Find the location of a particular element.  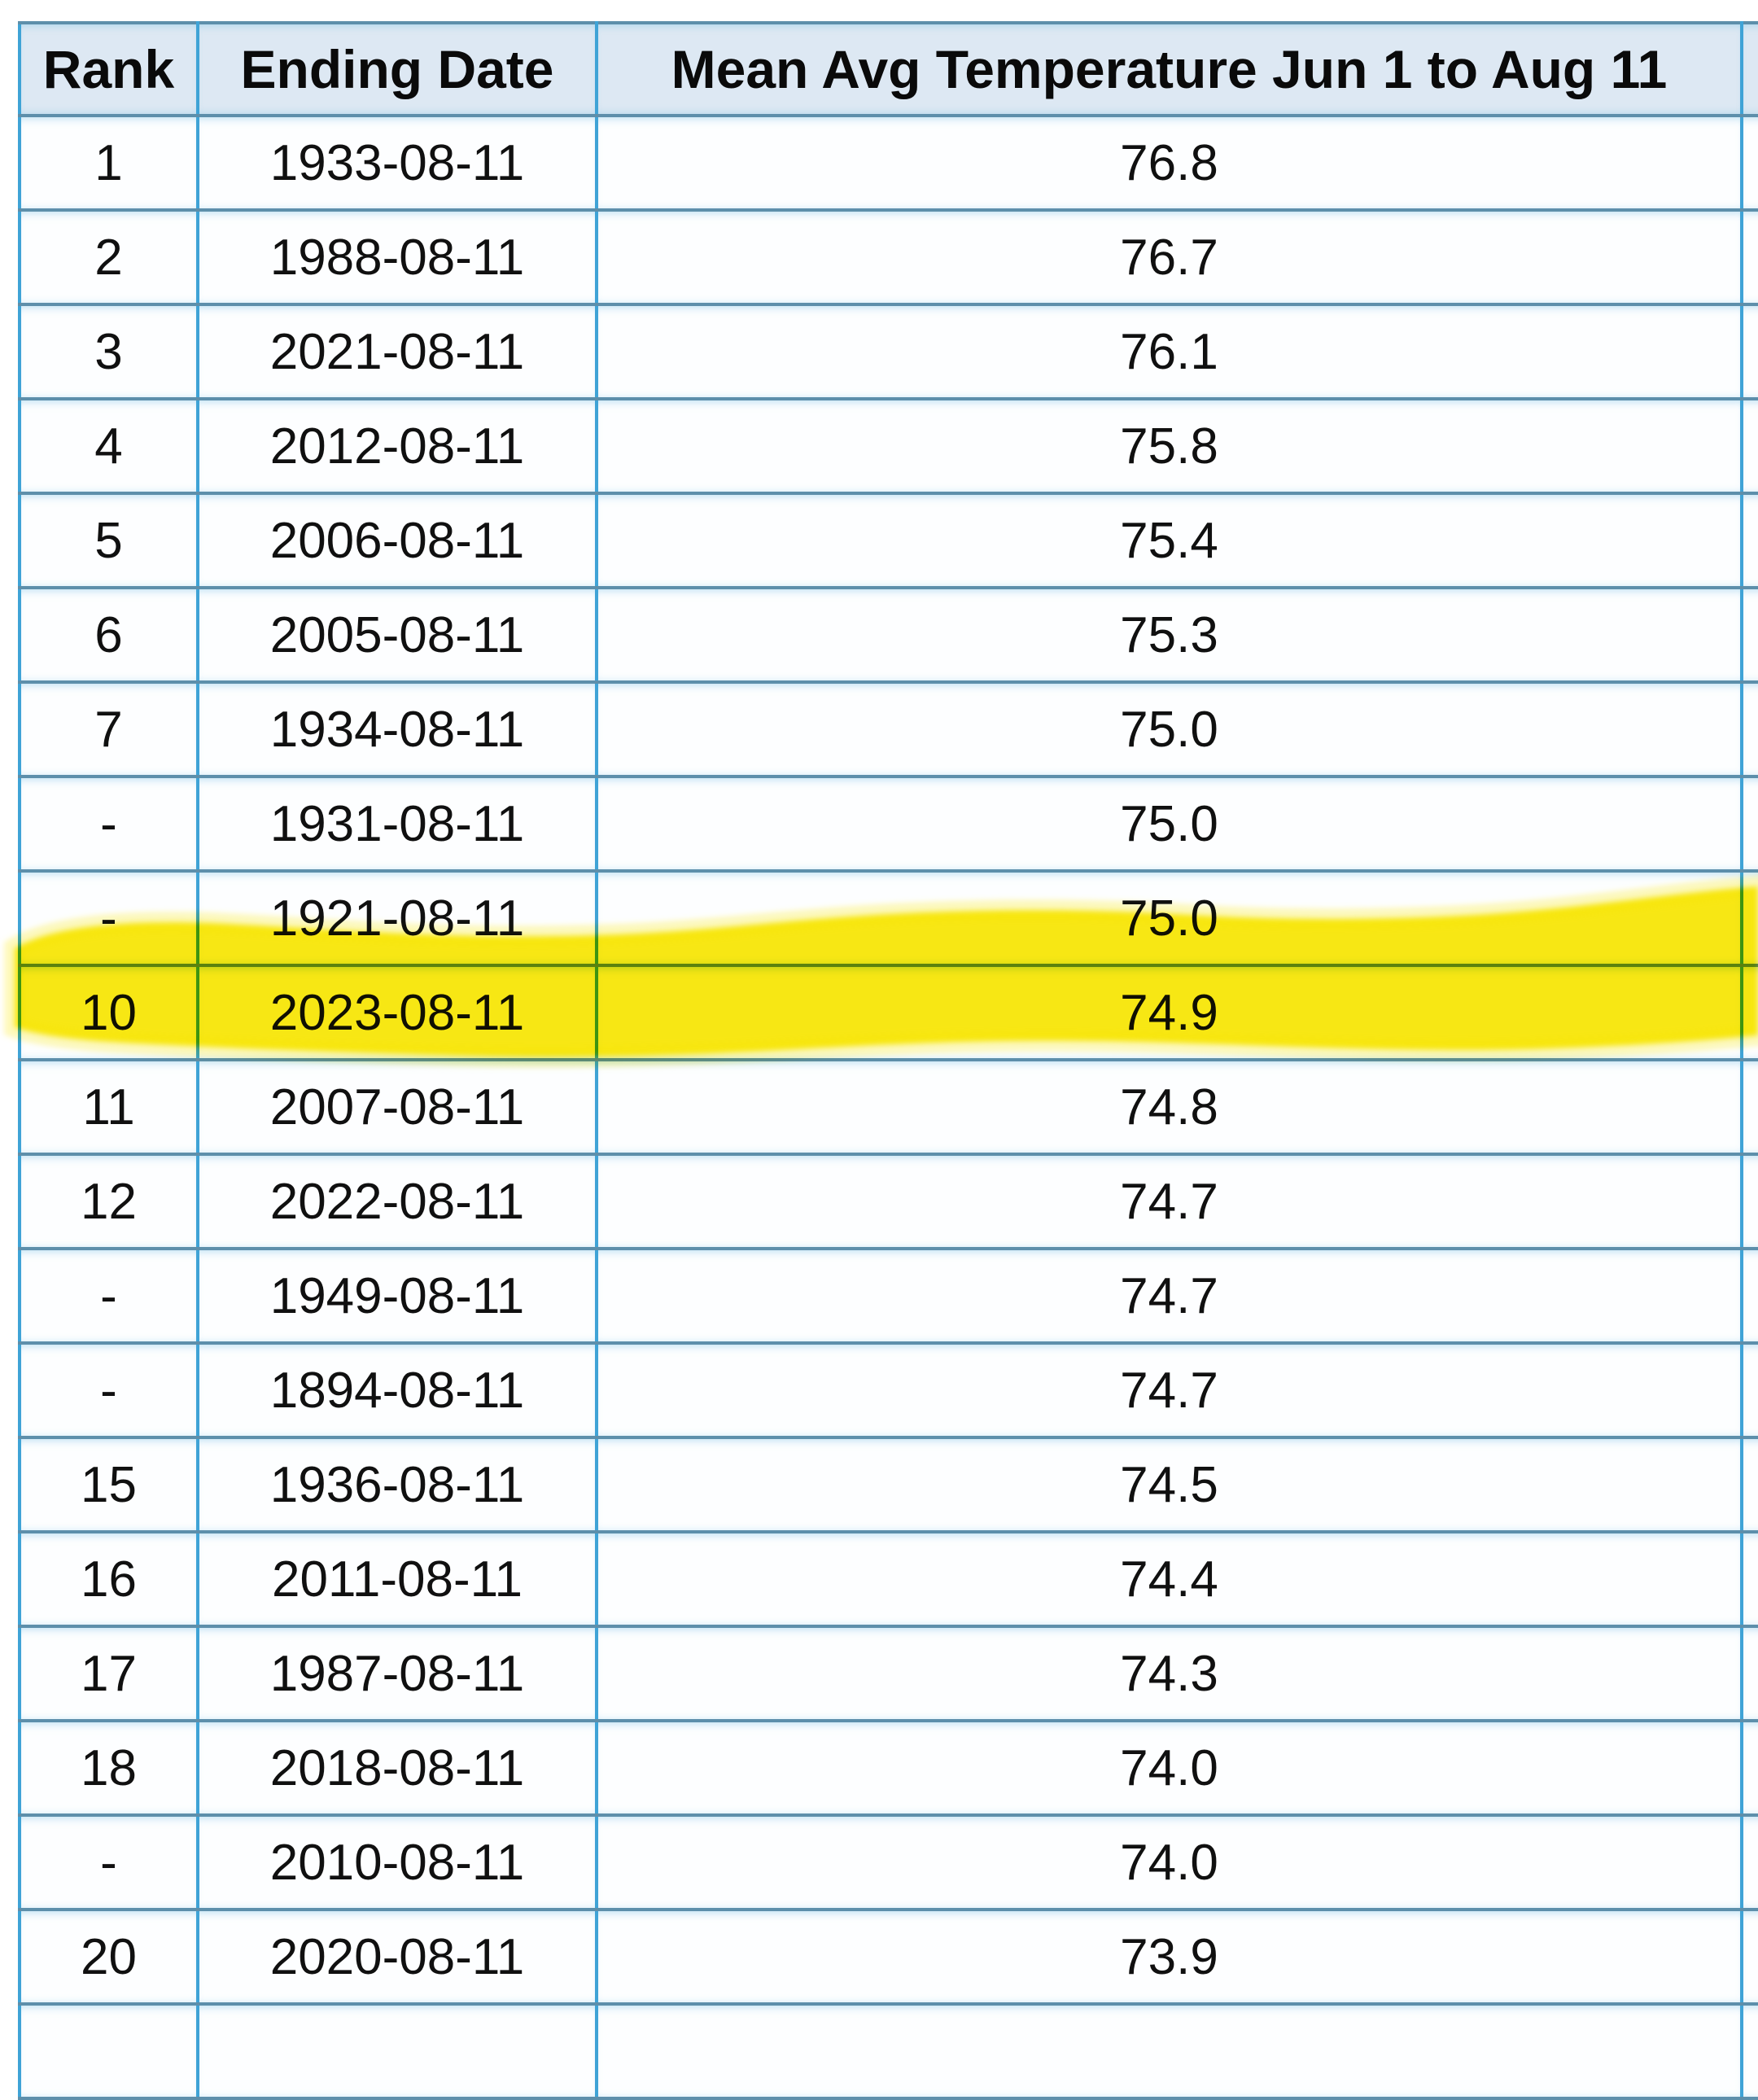

date-cell: 1921-08-11 is located at coordinates (397, 918).